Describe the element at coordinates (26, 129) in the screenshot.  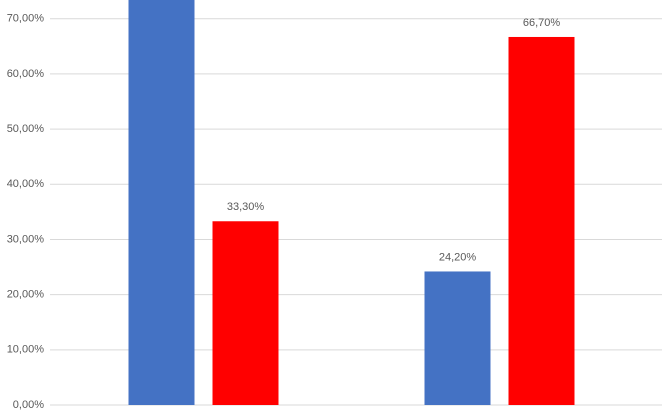
I see `y-tick-label: 50,00%` at that location.